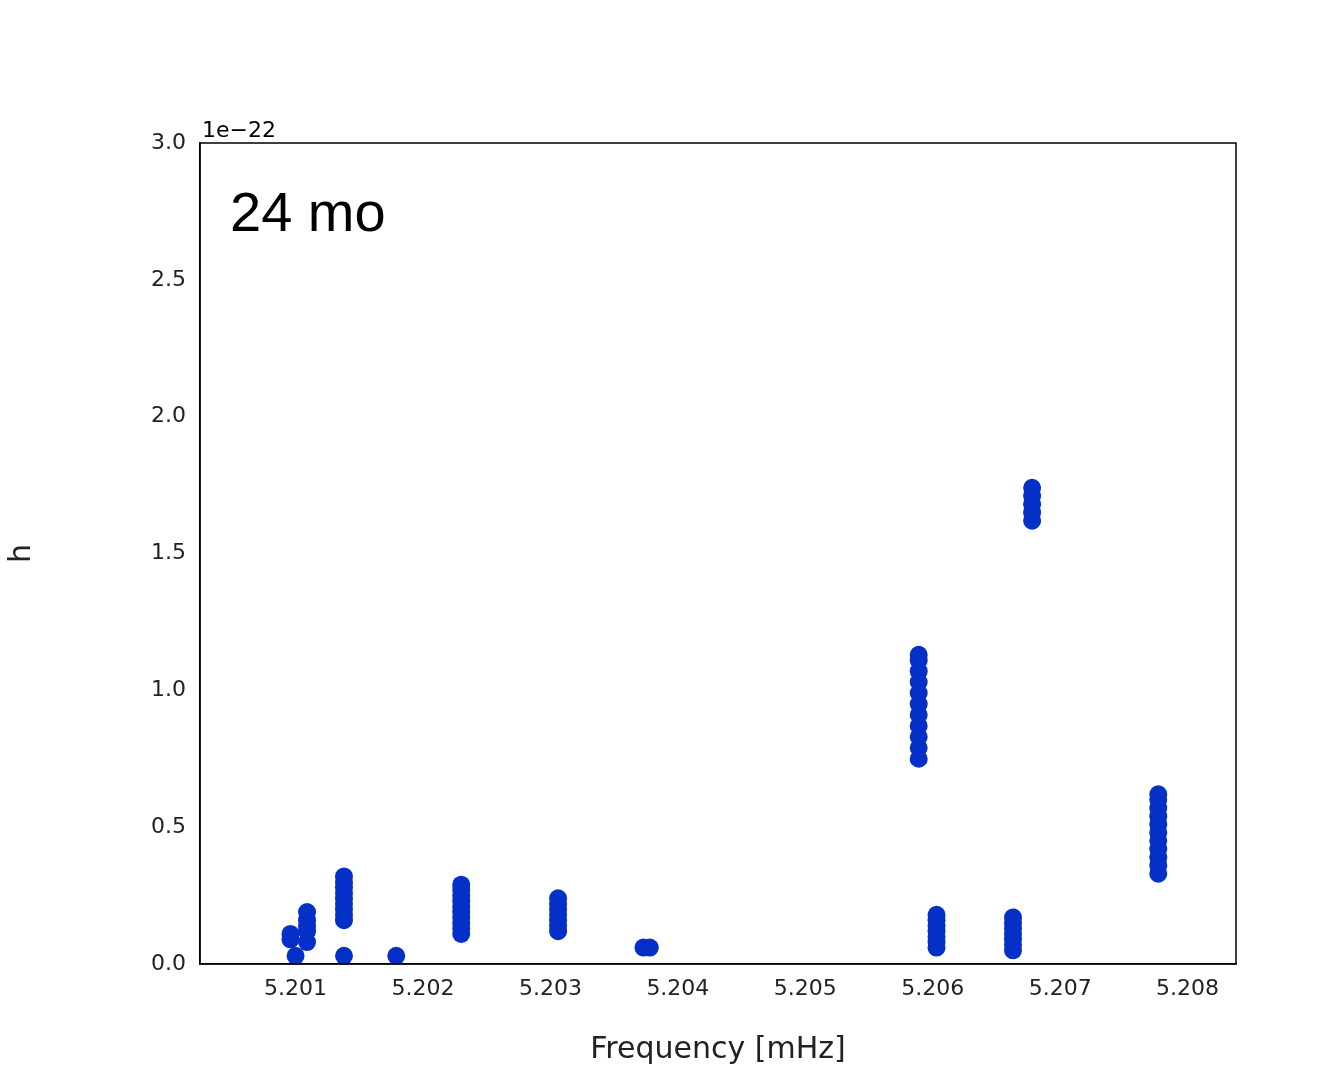  Describe the element at coordinates (550, 987) in the screenshot. I see `x-tick-label: 5.203` at that location.